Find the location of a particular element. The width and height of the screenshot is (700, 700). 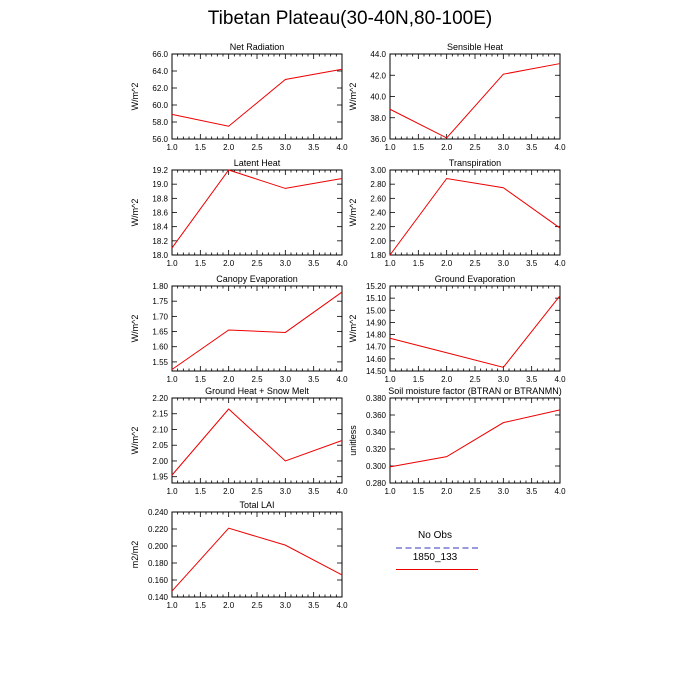

y-tick-label: 42.0 is located at coordinates (378, 75).